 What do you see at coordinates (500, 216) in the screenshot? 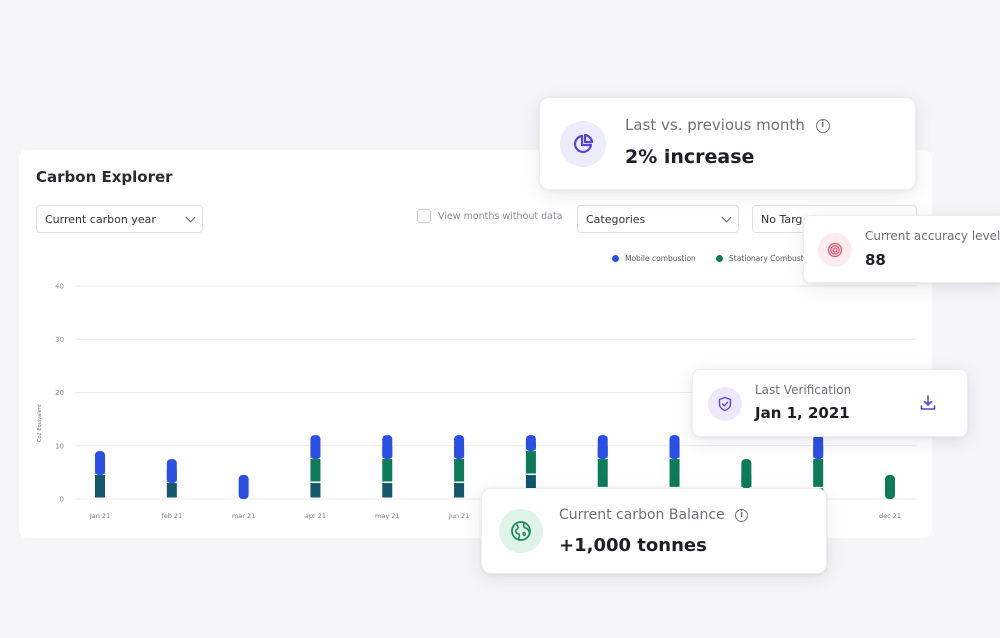
I see `view-months-label: View months without data` at bounding box center [500, 216].